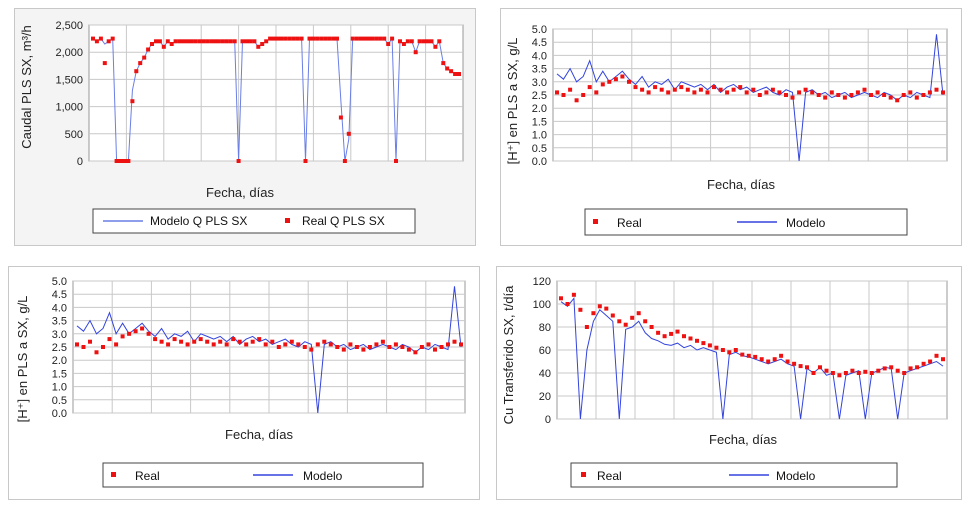  Describe the element at coordinates (741, 184) in the screenshot. I see `x-axis-title: Fecha, días` at that location.